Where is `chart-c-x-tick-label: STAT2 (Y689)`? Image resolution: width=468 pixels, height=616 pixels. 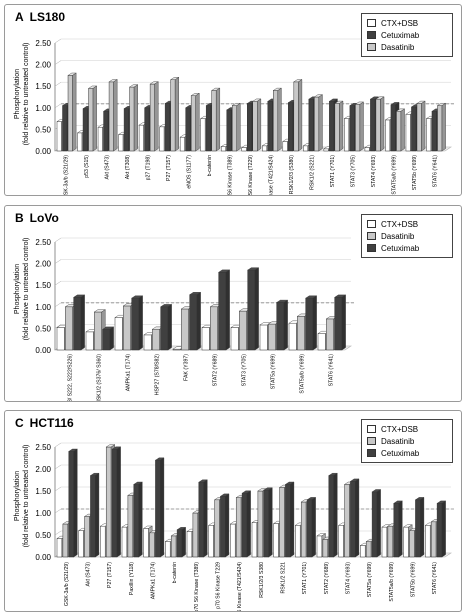 chart-c-x-tick-label: STAT2 (Y689) is located at coordinates (327, 578).